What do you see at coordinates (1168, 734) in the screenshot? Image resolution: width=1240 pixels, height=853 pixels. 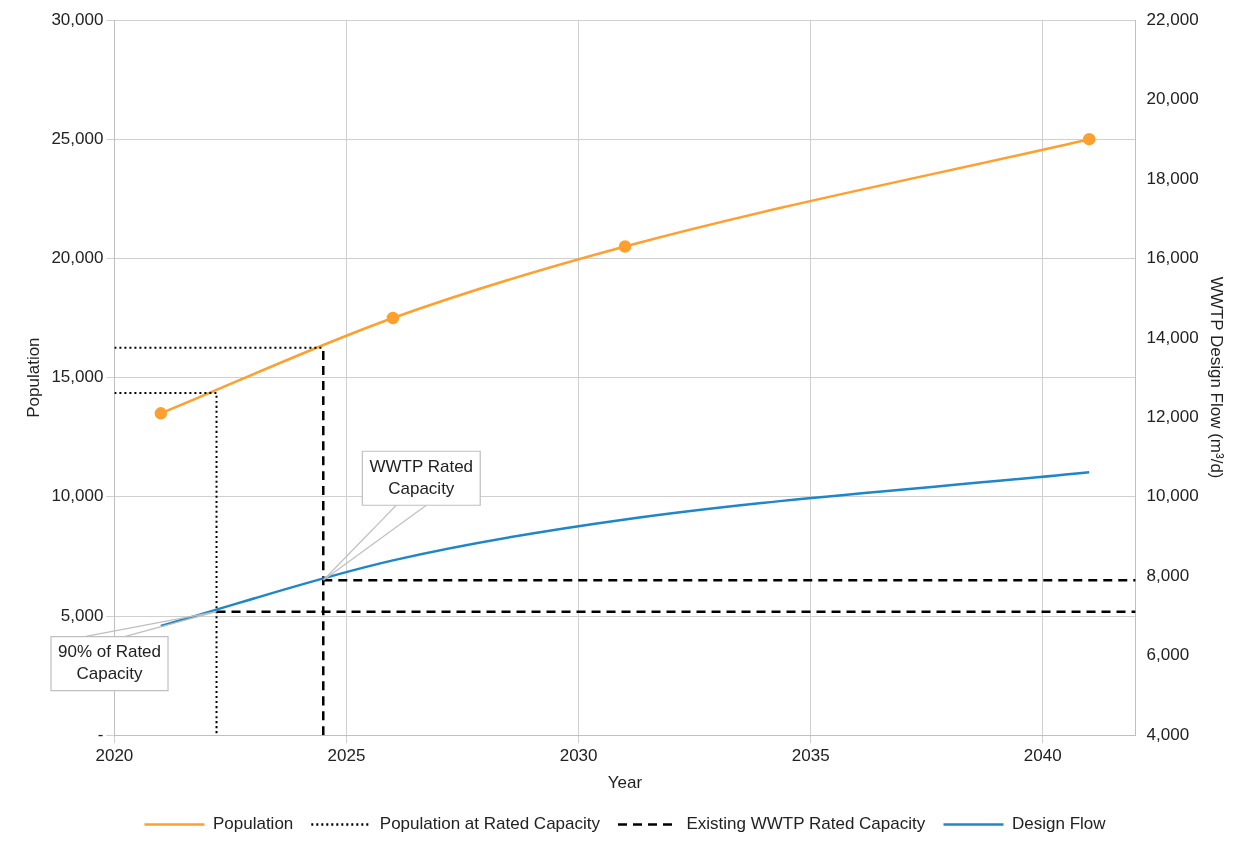 I see `y2-tick-label: 4,000` at bounding box center [1168, 734].